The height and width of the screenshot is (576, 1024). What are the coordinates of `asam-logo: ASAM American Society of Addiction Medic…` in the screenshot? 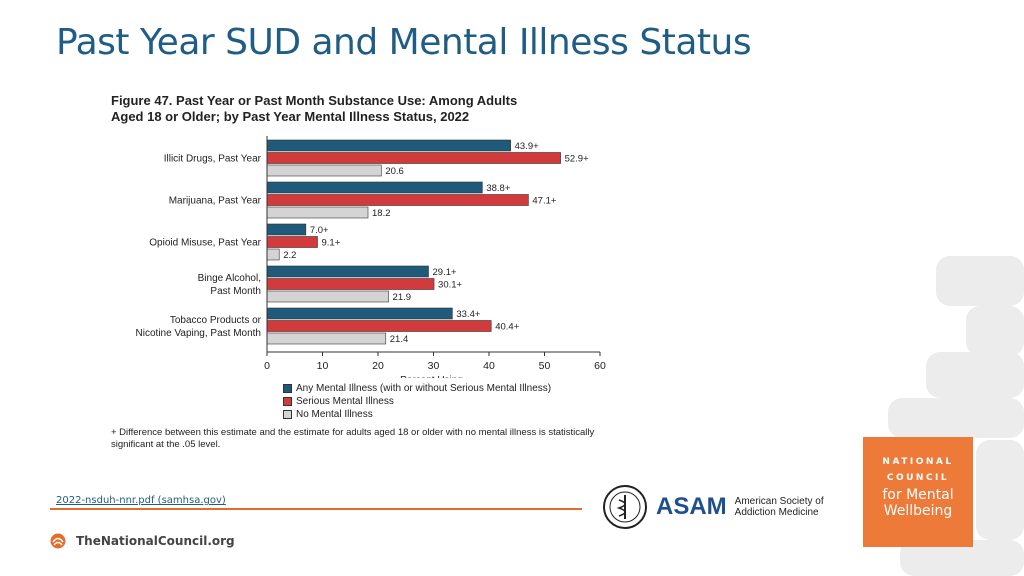 It's located at (713, 507).